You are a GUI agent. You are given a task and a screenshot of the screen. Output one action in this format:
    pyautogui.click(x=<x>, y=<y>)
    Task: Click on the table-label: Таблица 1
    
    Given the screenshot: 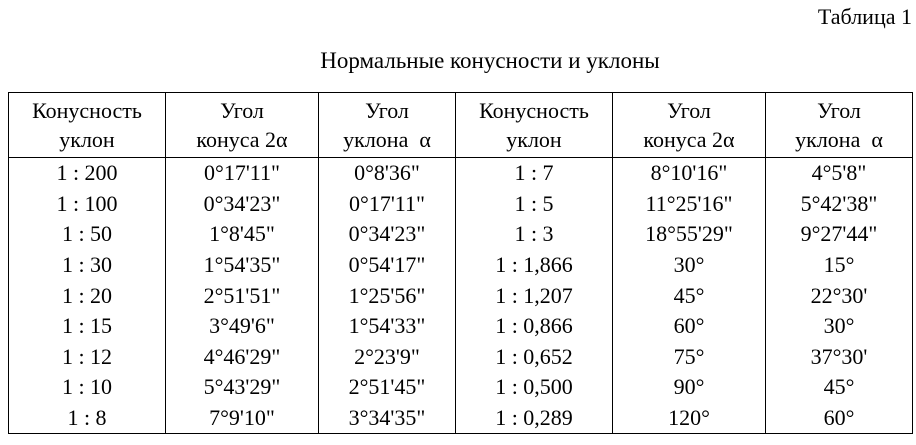 What is the action you would take?
    pyautogui.click(x=864, y=16)
    